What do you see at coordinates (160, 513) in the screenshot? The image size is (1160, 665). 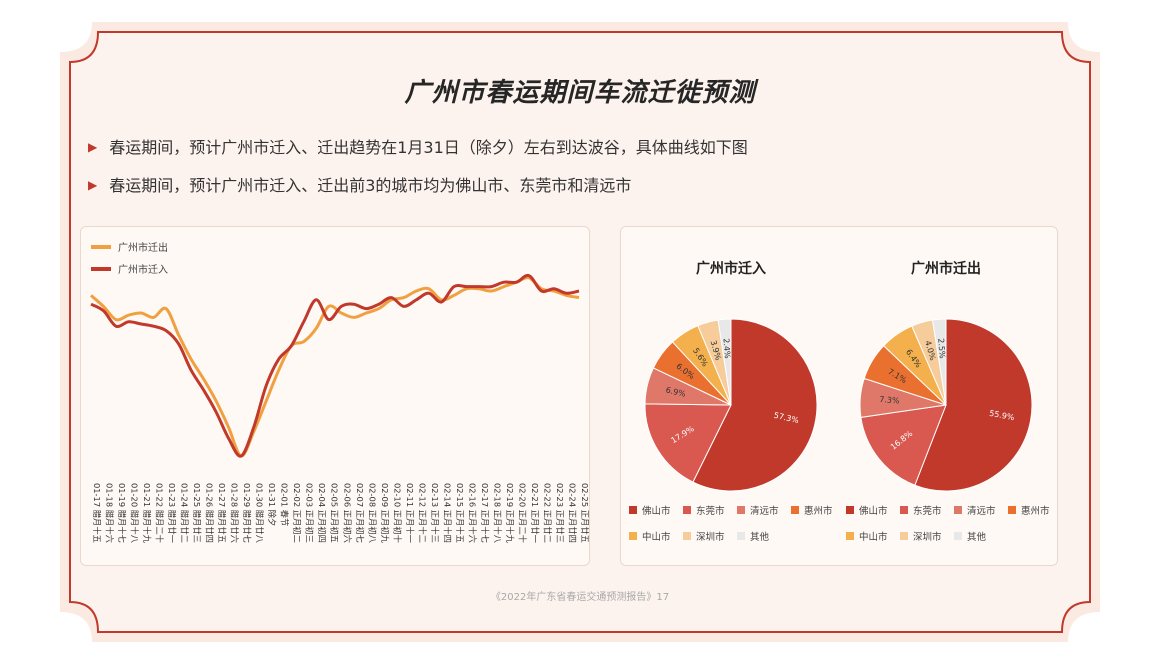 I see `x-tick-label: 01-22 腊月二十` at bounding box center [160, 513].